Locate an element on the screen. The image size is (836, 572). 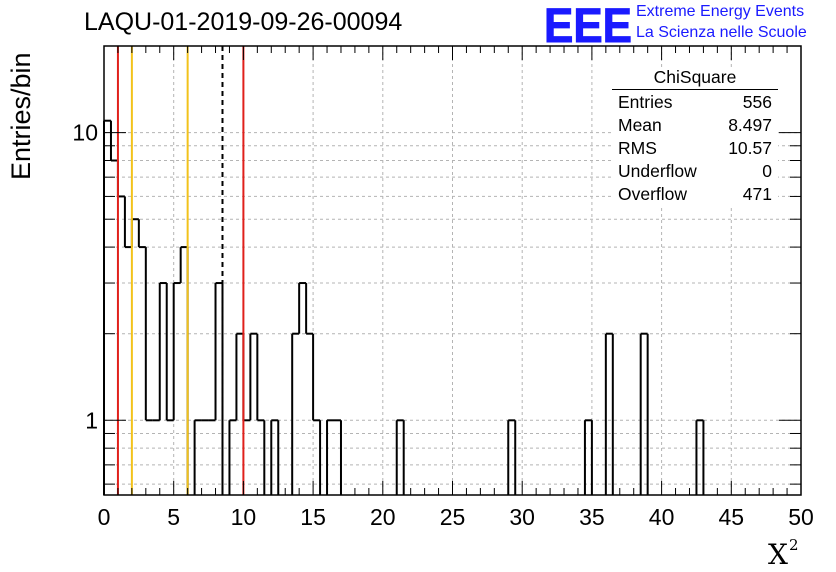
stats-label: Overflow is located at coordinates (653, 194).